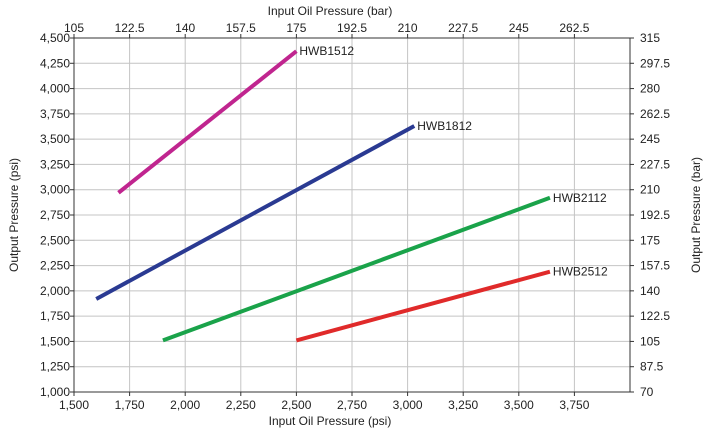 The width and height of the screenshot is (712, 428). Describe the element at coordinates (655, 266) in the screenshot. I see `y-right-tick-label: 157.5` at that location.